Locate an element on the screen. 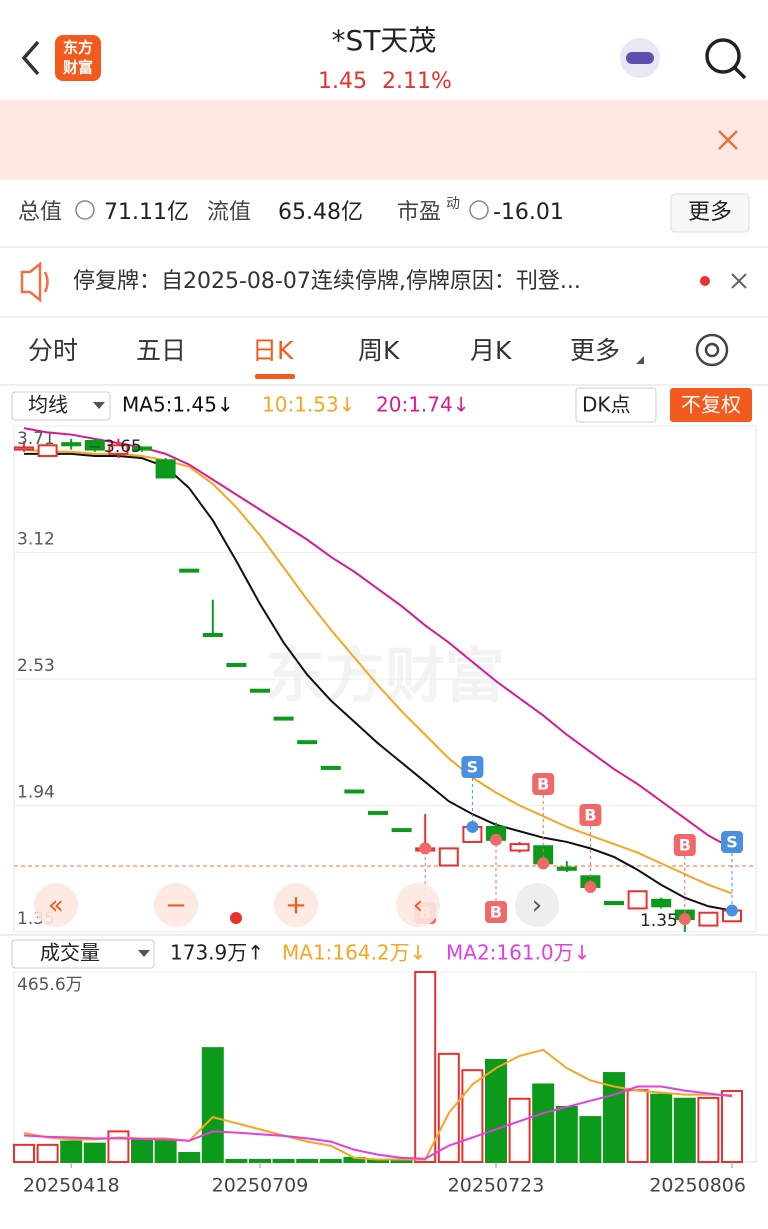 The image size is (768, 1229). low-label: 1.35 is located at coordinates (659, 921).